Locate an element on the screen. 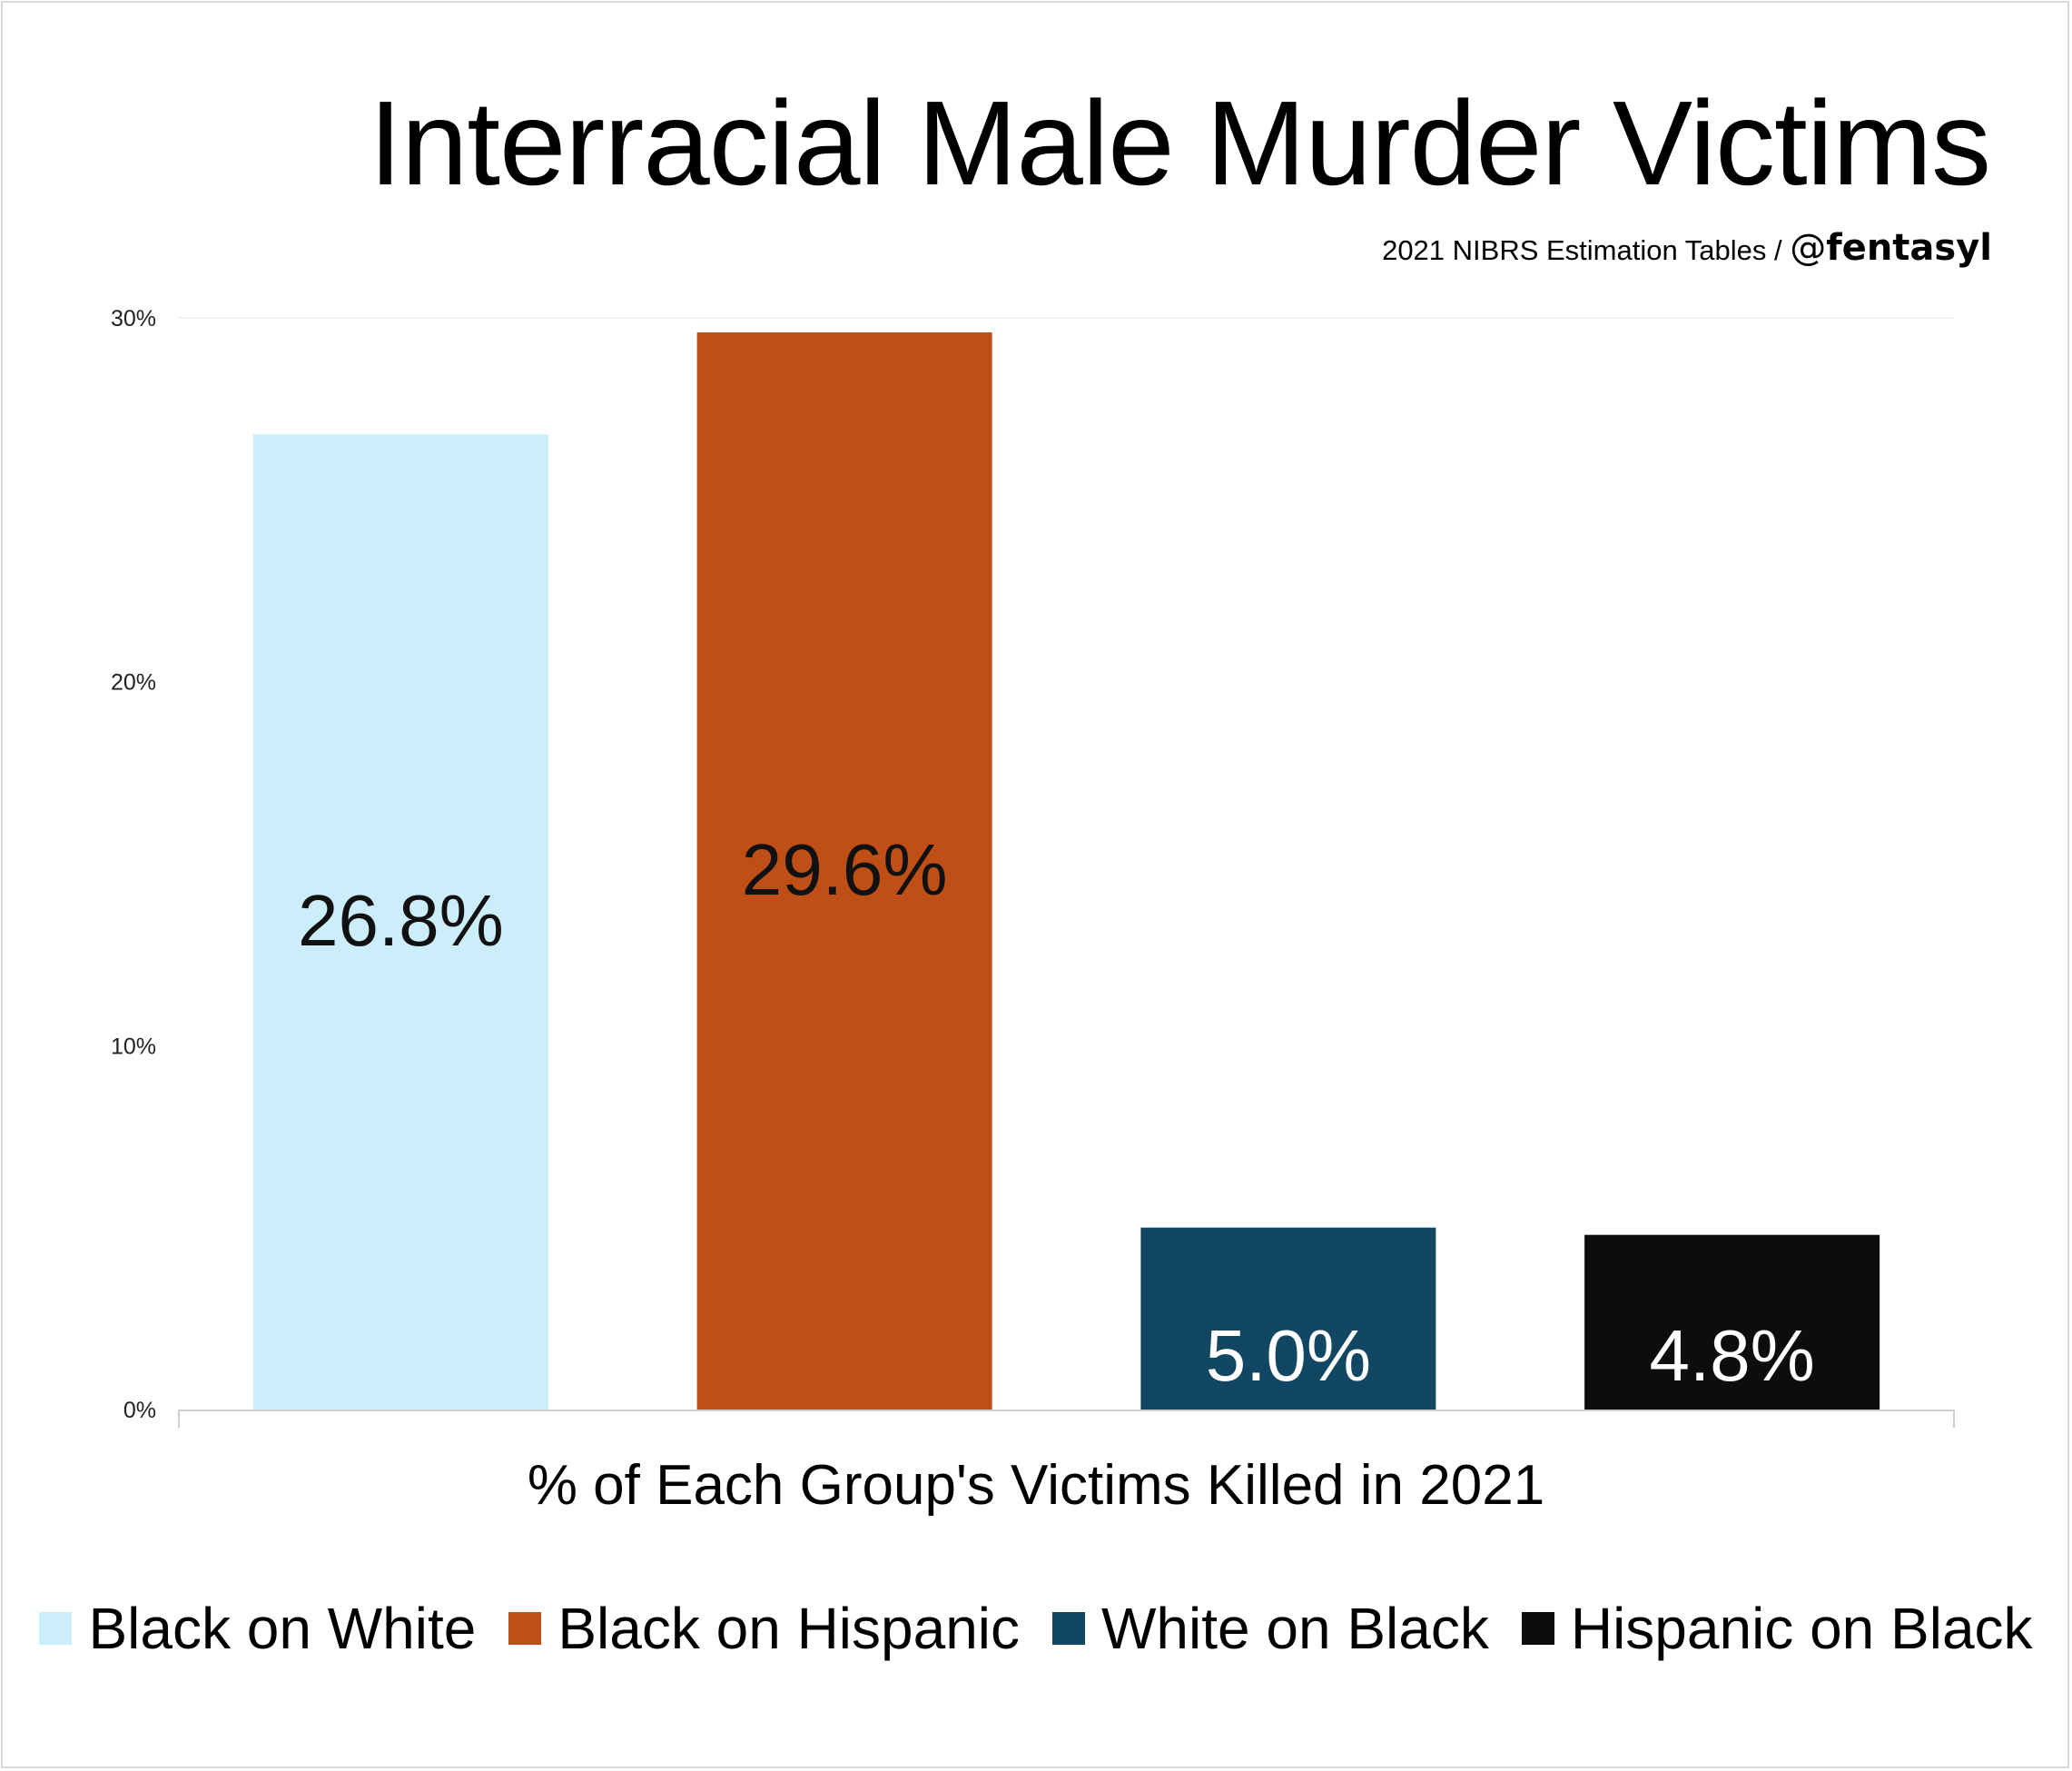 This screenshot has height=1771, width=2072. x-axis is located at coordinates (1066, 1419).